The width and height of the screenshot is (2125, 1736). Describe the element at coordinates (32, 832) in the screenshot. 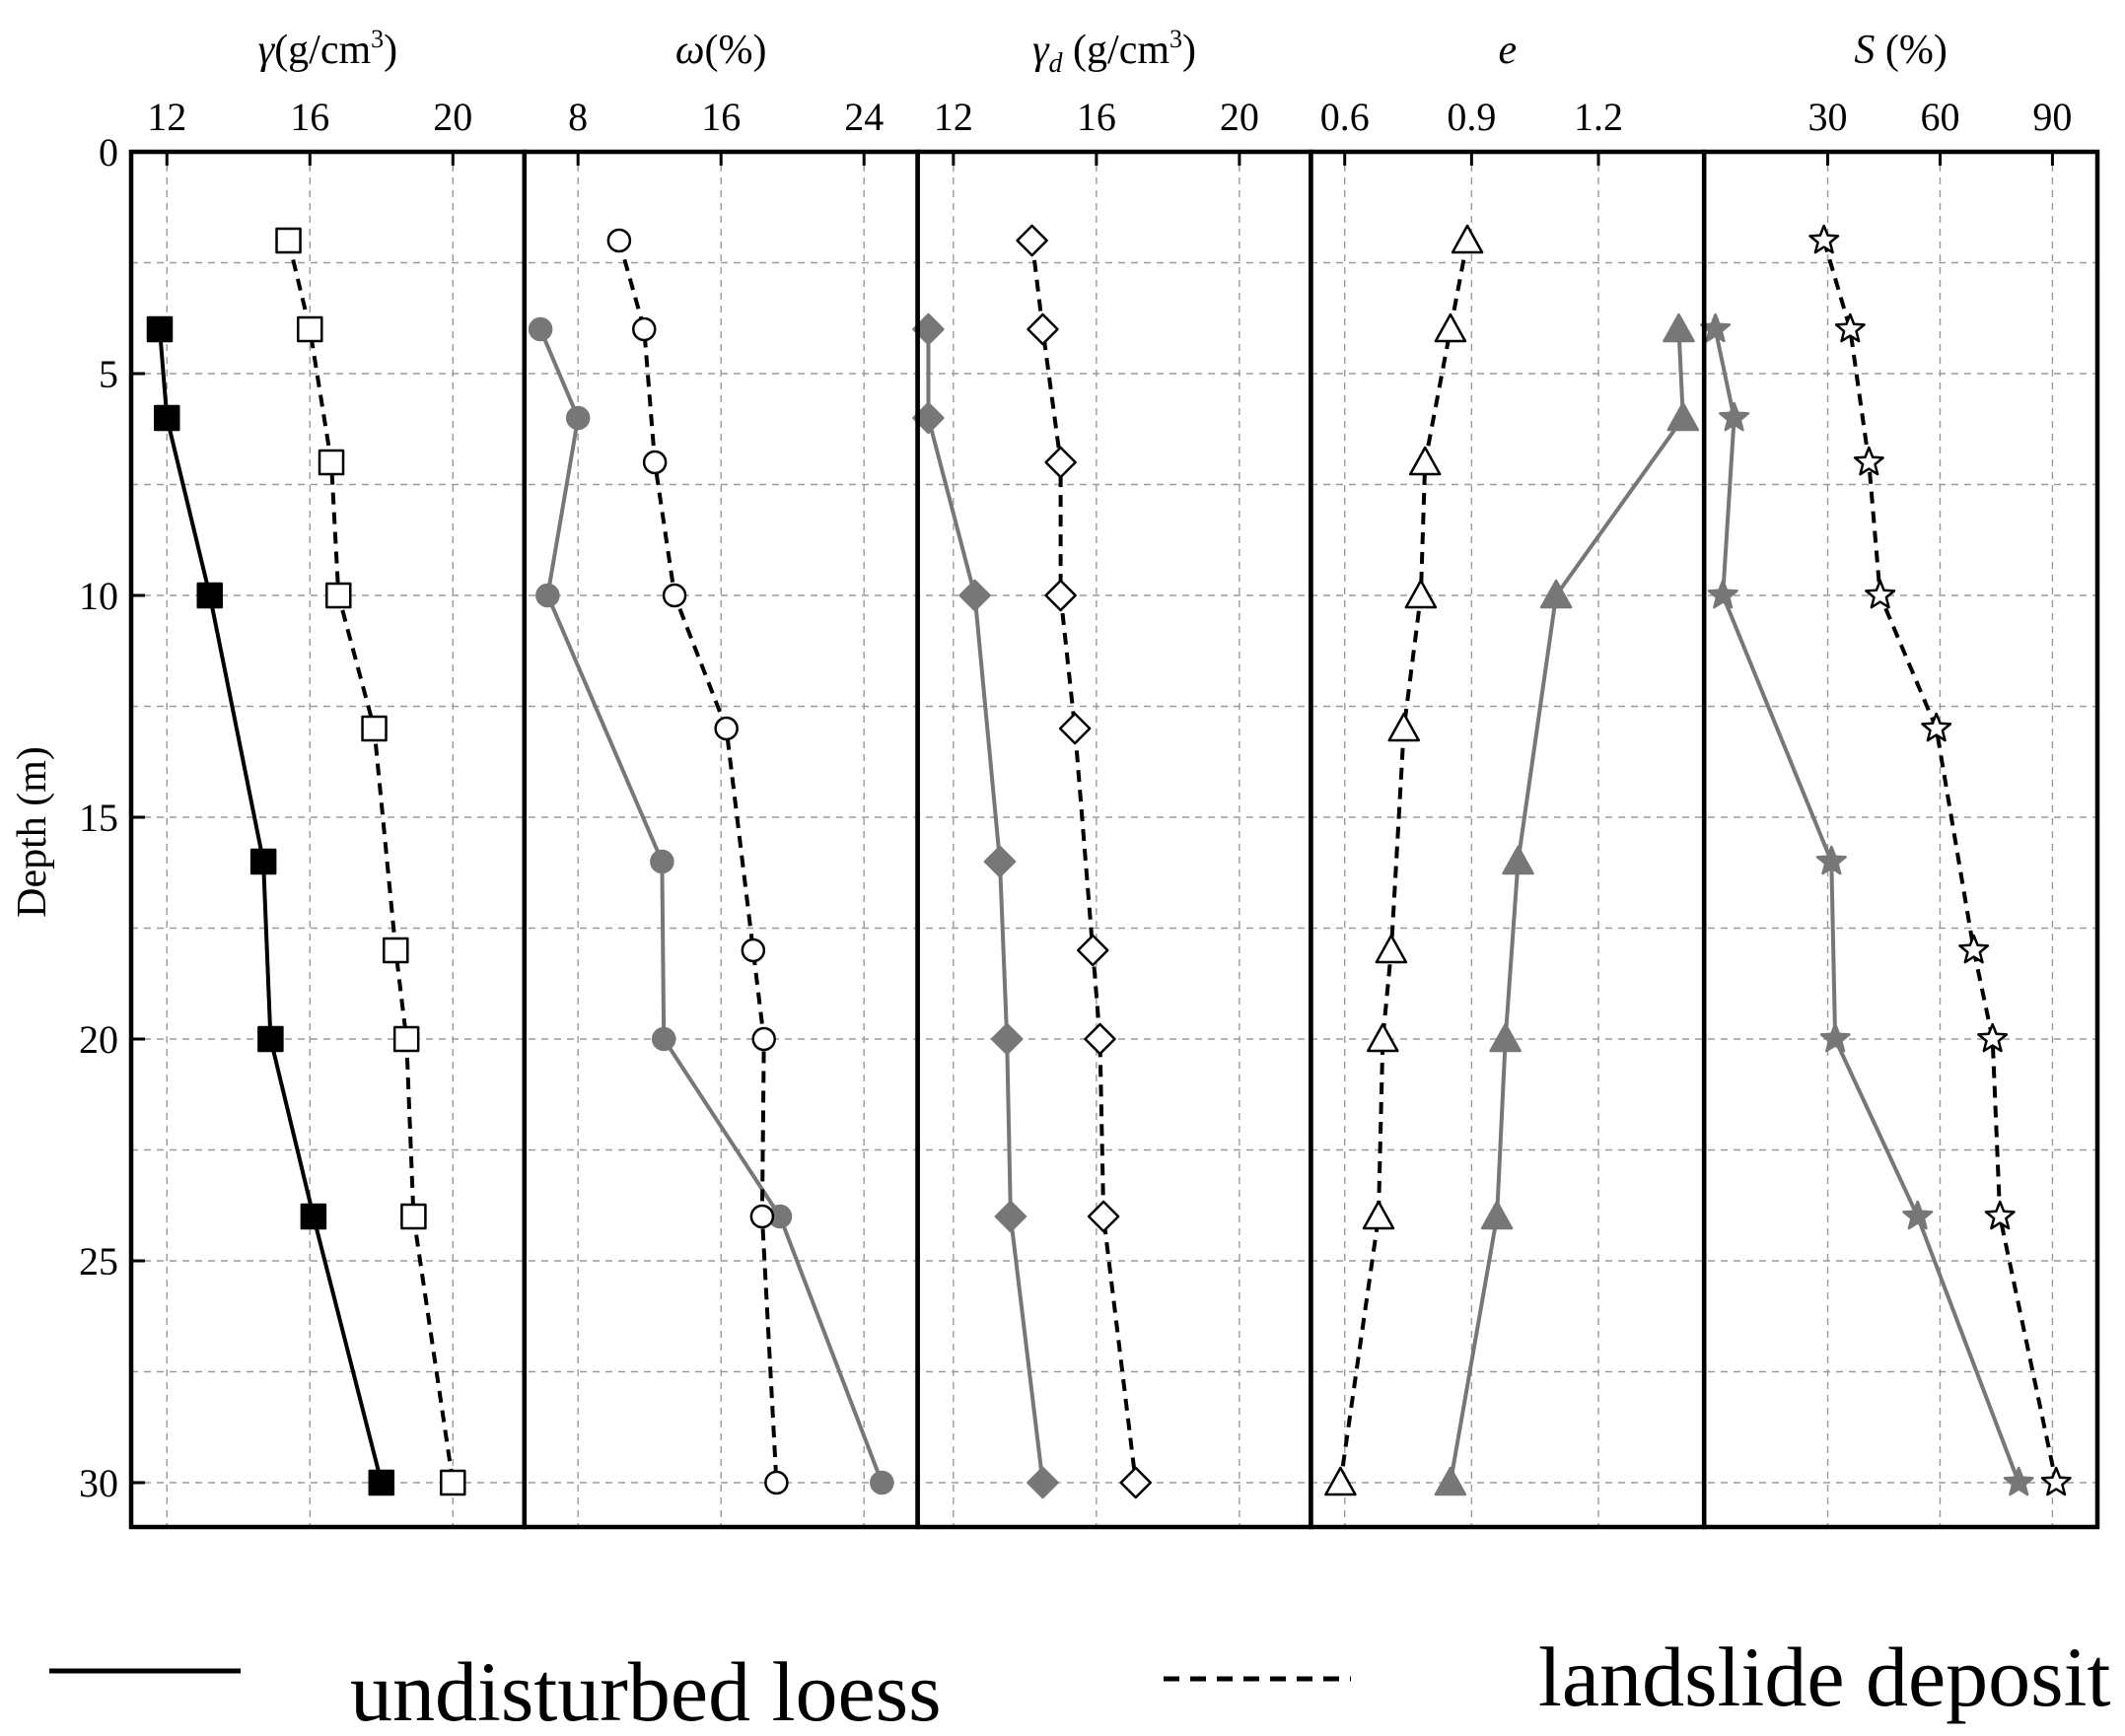

I see `y-axis-title: Depth (m)` at that location.